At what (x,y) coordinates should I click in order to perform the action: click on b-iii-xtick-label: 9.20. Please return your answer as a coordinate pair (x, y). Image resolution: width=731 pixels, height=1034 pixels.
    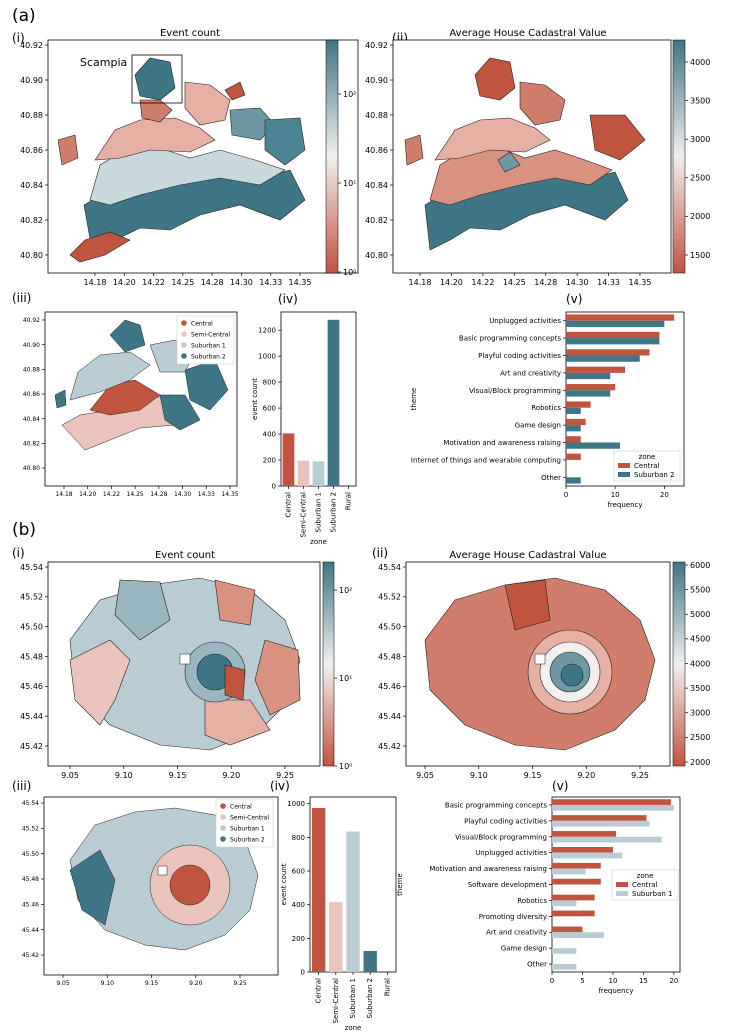
    Looking at the image, I should click on (196, 983).